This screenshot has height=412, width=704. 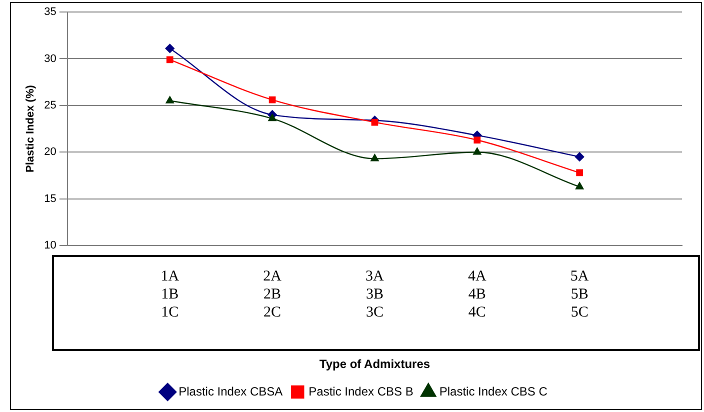 I want to click on y-tick-label: 10, so click(x=50, y=246).